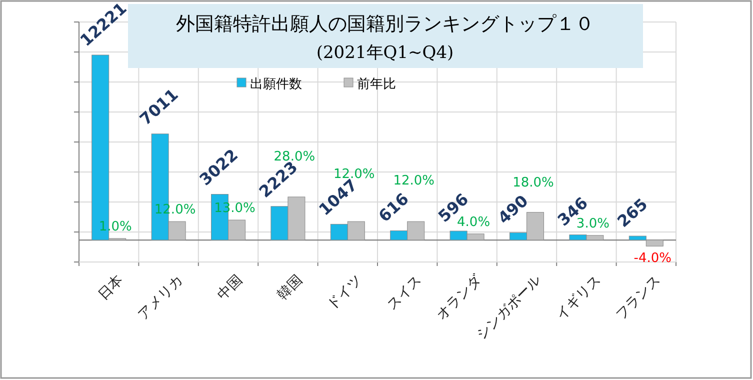 The image size is (753, 380). Describe the element at coordinates (376, 84) in the screenshot. I see `legend-label: 前年比` at that location.